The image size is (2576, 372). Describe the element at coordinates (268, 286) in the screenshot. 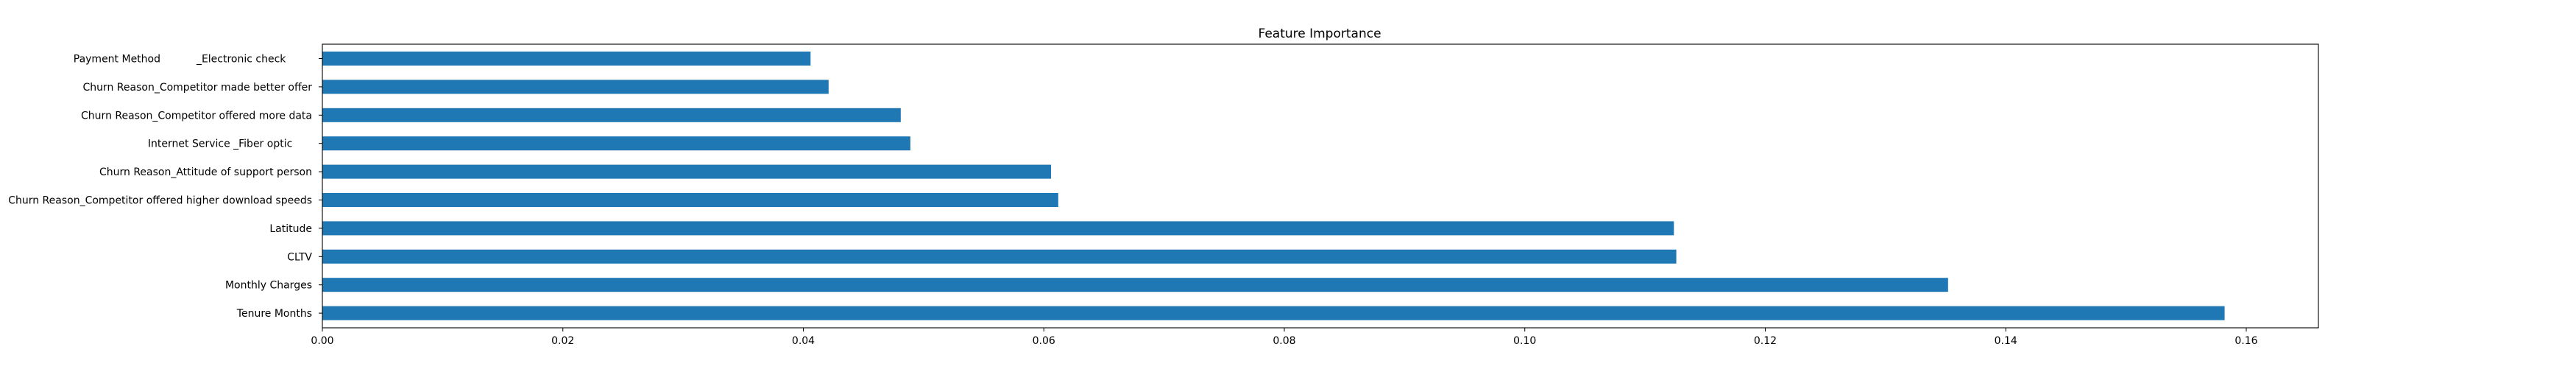

I see `y-tick-label: Monthly Charges` at that location.